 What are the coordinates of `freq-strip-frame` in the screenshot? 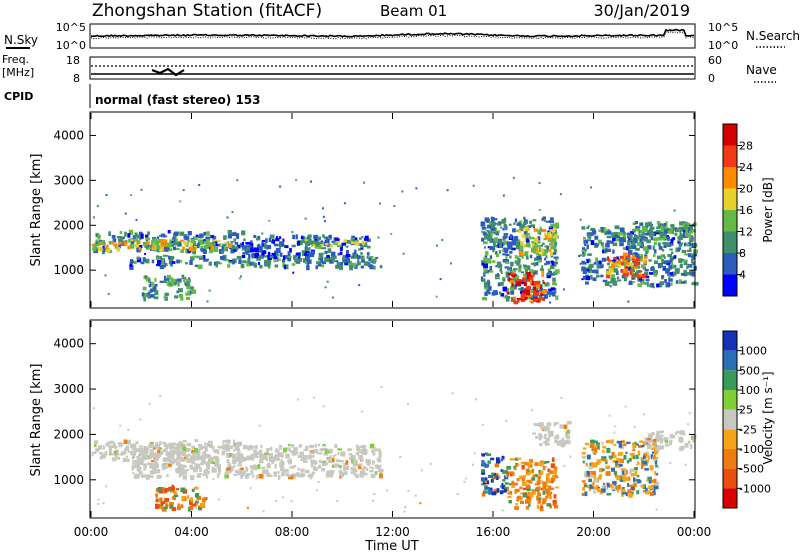 It's located at (392, 68).